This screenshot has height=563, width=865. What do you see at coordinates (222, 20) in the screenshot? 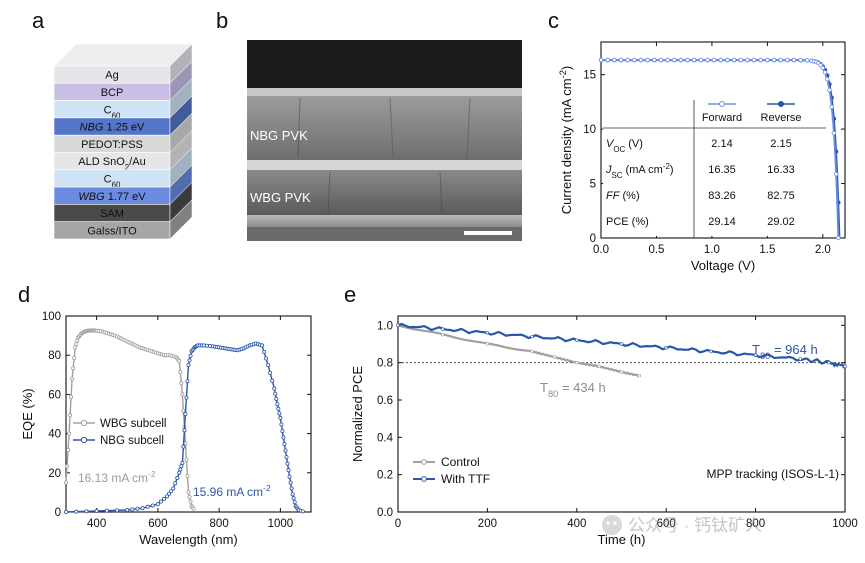
I see `panel-letter-b: b` at bounding box center [222, 20].